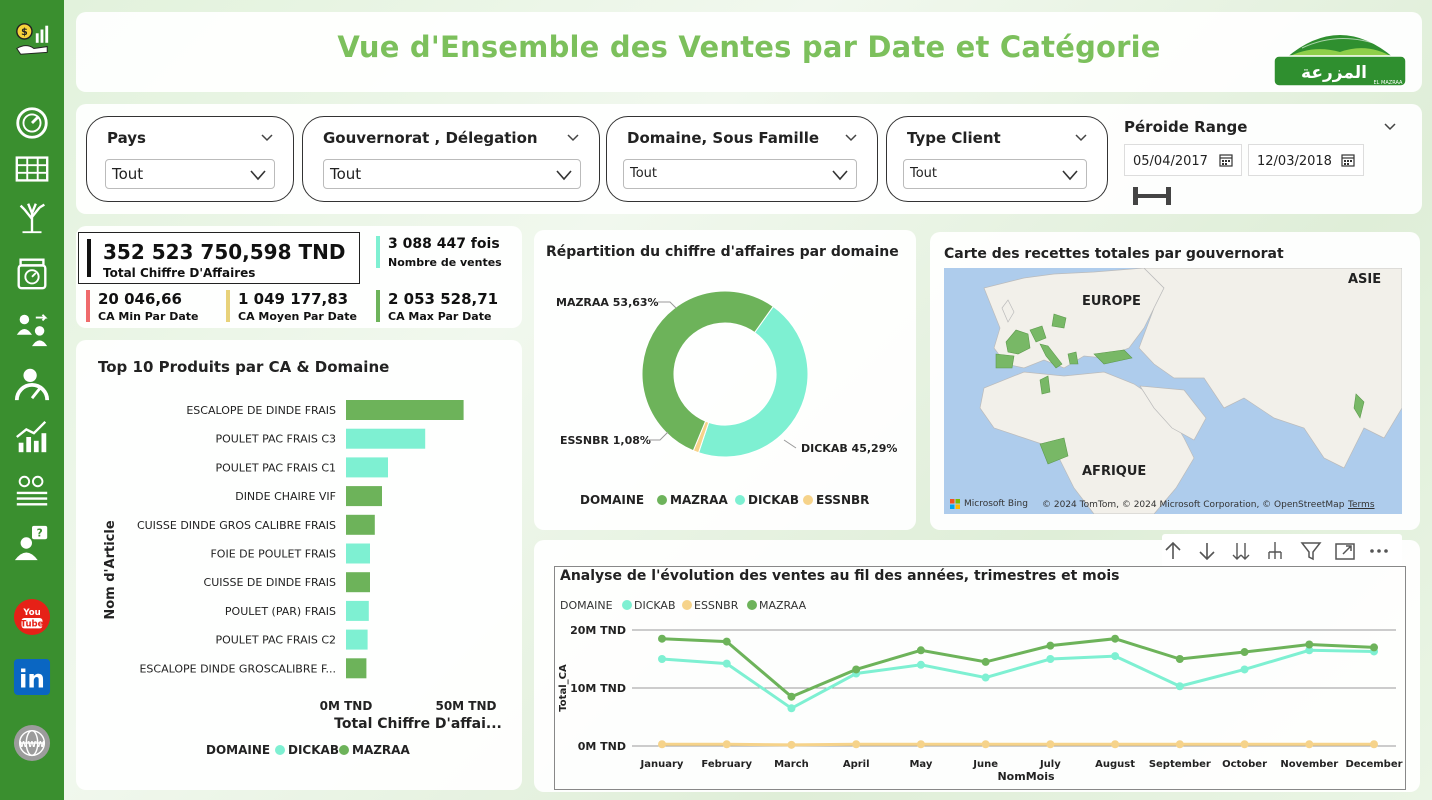 Image resolution: width=1432 pixels, height=800 pixels. Describe the element at coordinates (995, 174) in the screenshot. I see `type-client-dropdown: Tout` at that location.